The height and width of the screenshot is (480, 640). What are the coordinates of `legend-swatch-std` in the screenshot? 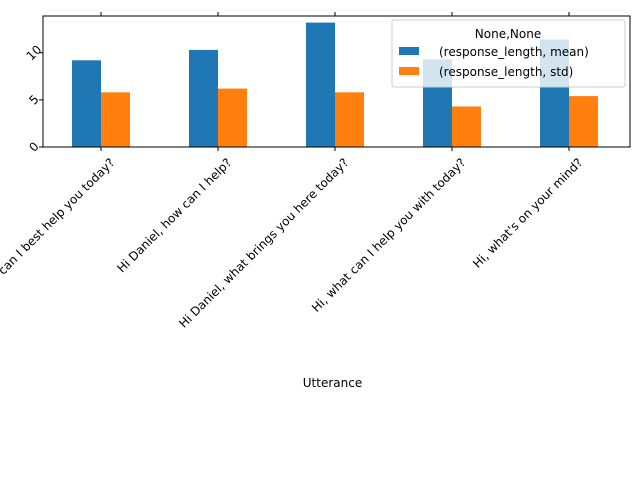 It's located at (409, 71).